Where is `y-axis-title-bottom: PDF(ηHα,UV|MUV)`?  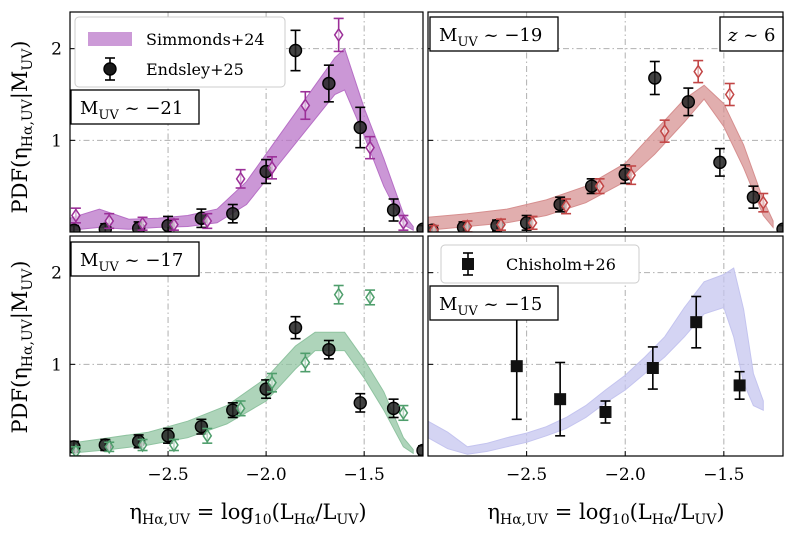
y-axis-title-bottom: PDF(ηHα,UV|MUV) is located at coordinates (22, 346).